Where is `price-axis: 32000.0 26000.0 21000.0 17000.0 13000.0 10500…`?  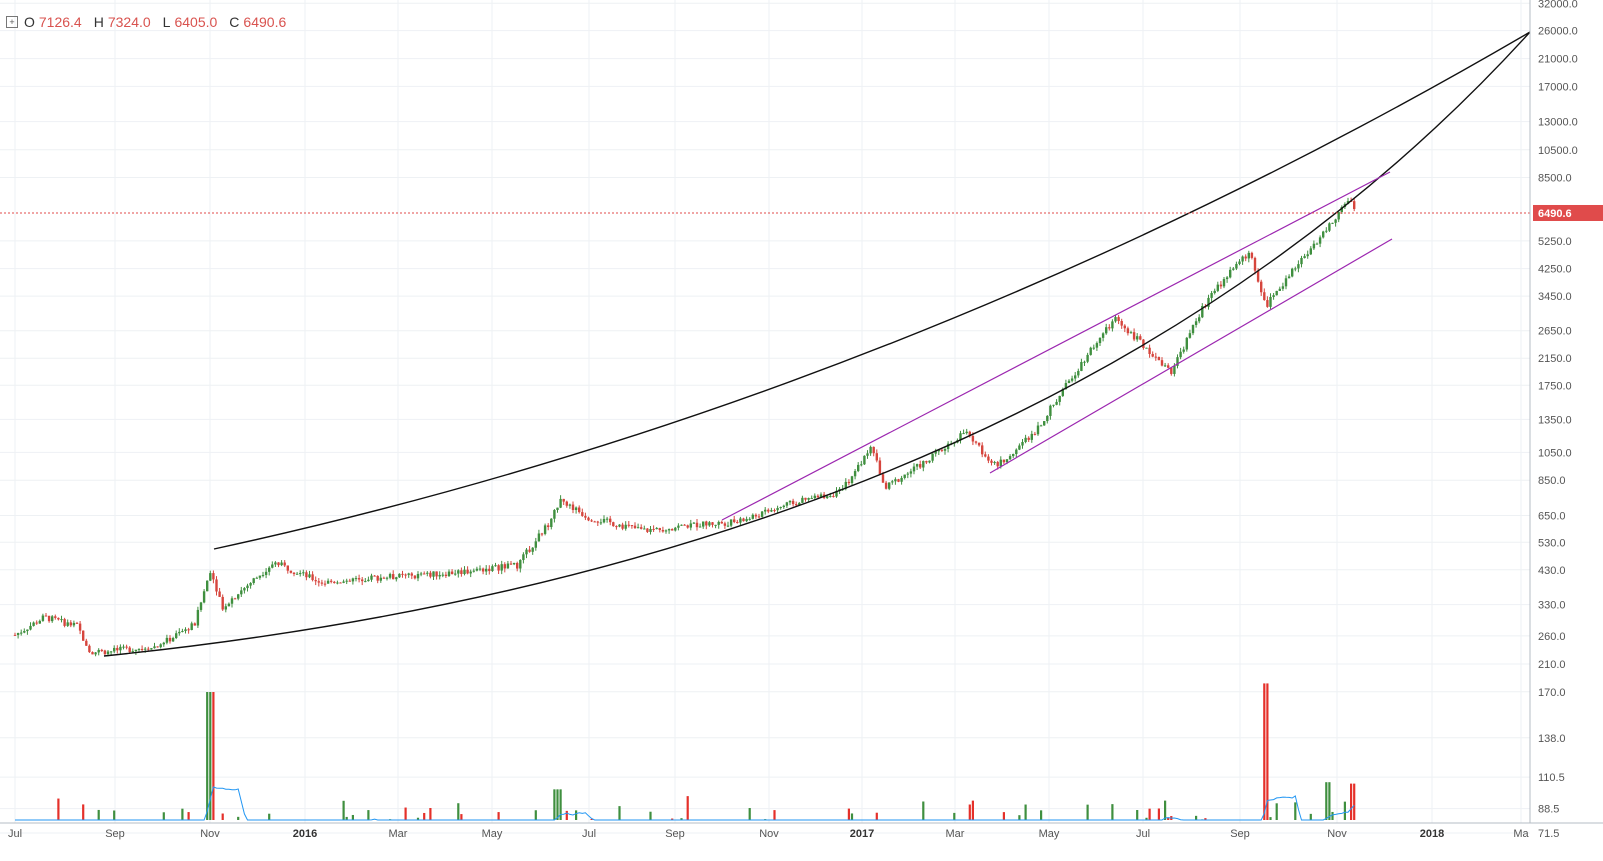
price-axis: 32000.0 26000.0 21000.0 17000.0 13000.0 10500… is located at coordinates (1553, 420).